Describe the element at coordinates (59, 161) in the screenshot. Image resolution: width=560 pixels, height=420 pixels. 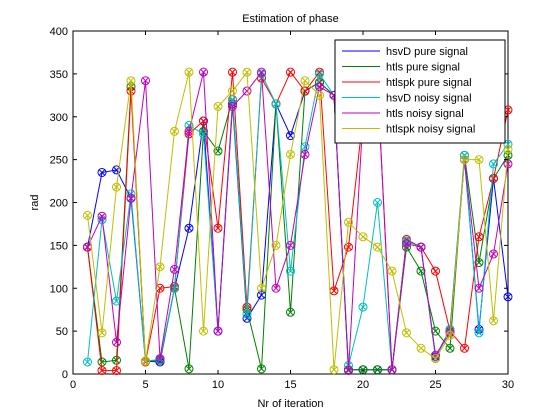
I see `y-tick-label: 250` at that location.